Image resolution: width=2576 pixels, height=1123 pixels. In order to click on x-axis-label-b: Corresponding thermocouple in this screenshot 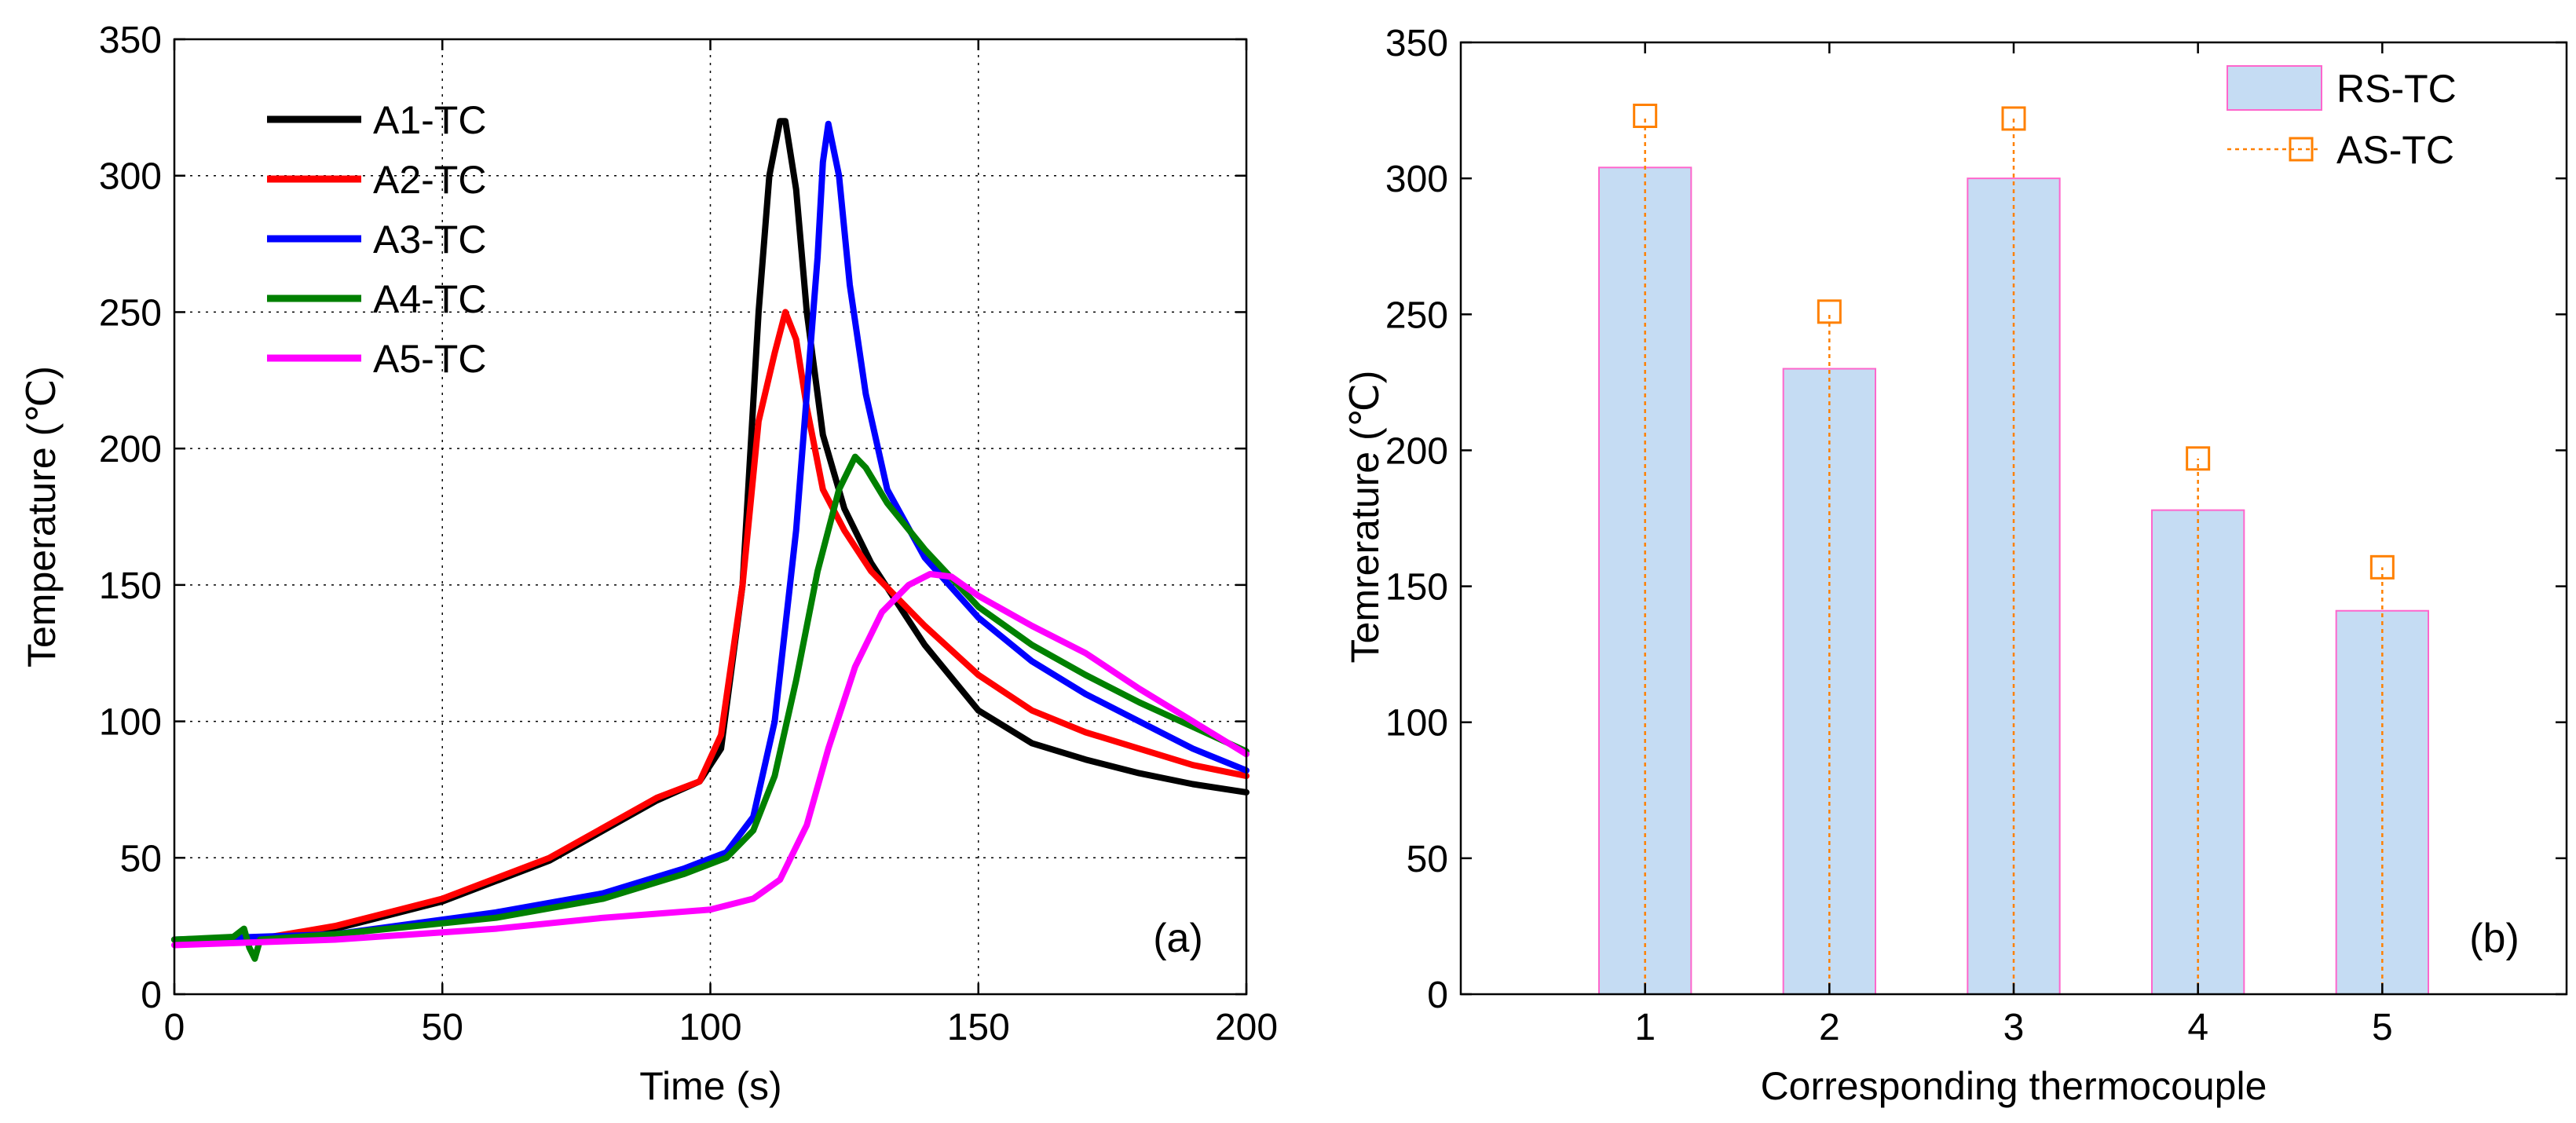, I will do `click(2014, 1086)`.